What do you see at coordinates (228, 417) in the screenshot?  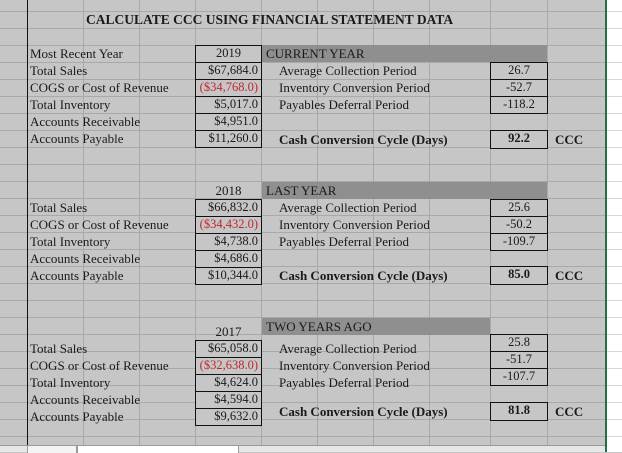 I see `accounts-payable-cell: $9,632.0` at bounding box center [228, 417].